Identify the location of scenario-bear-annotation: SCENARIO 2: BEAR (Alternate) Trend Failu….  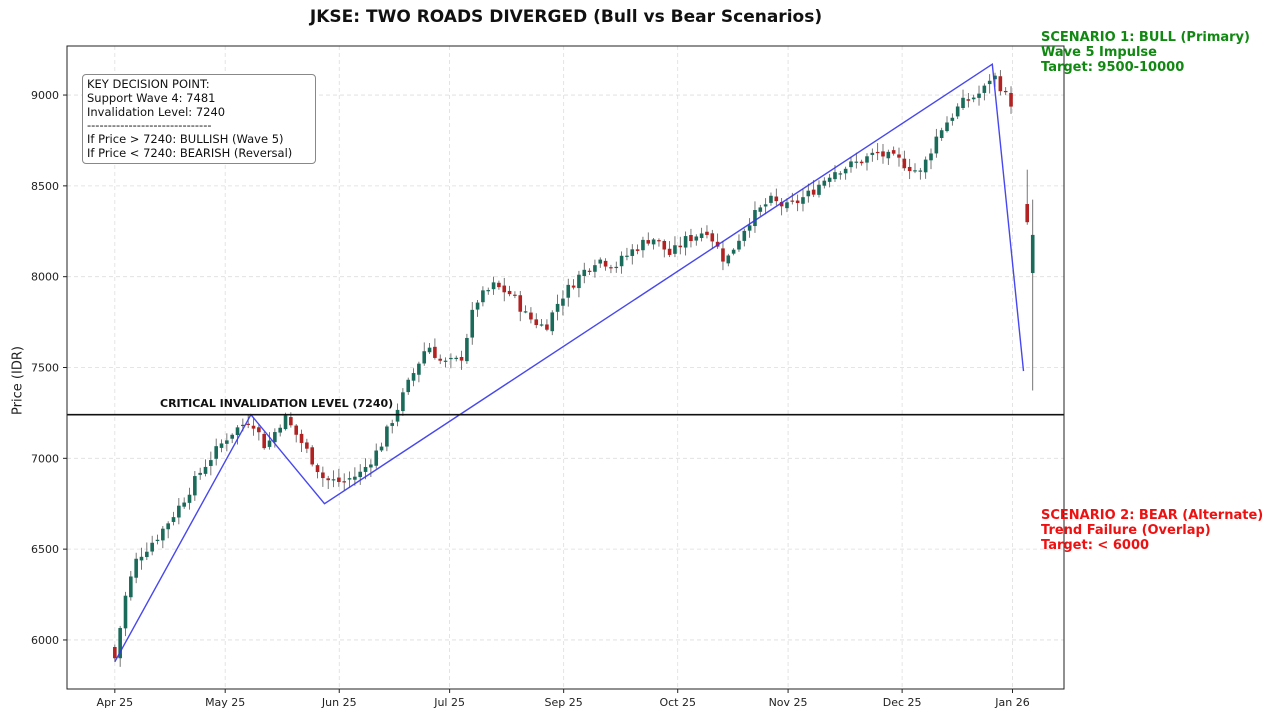
(1152, 530).